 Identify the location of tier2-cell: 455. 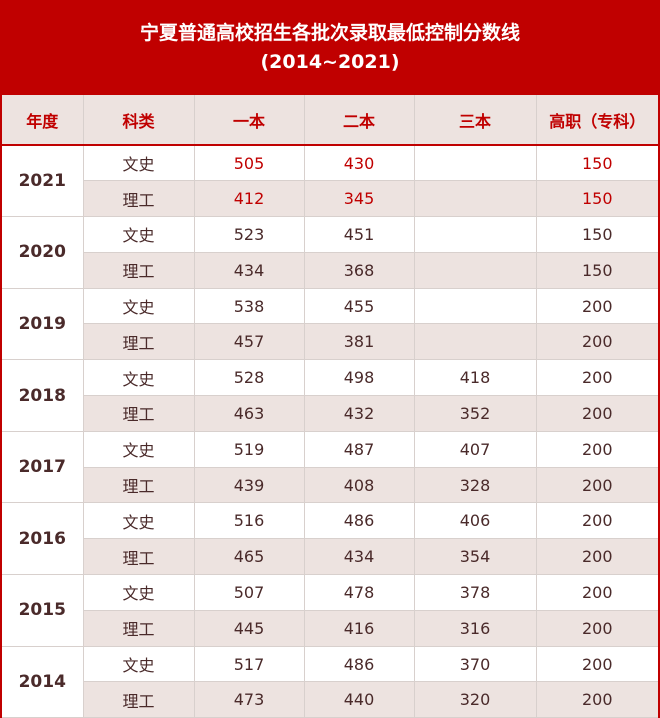
(359, 306).